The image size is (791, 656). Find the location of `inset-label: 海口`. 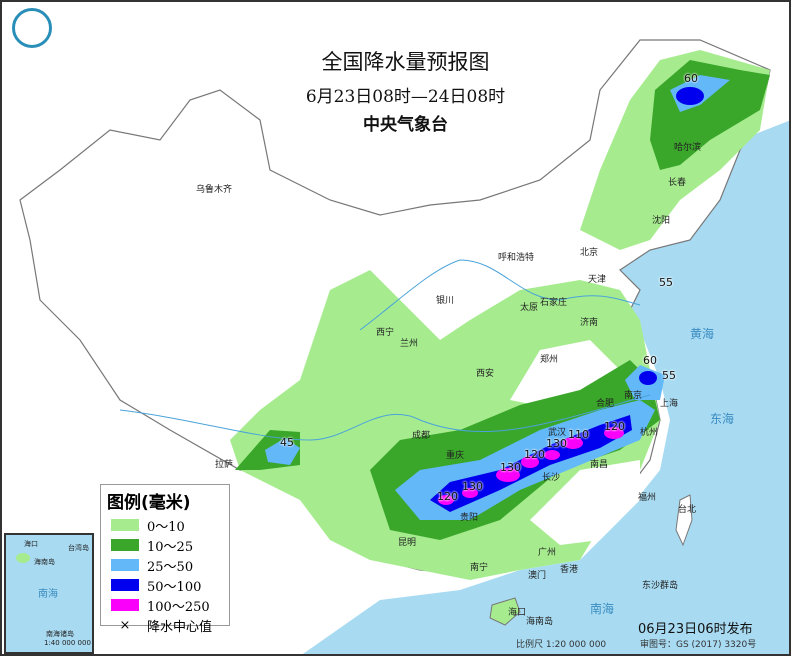

inset-label: 海口 is located at coordinates (31, 544).